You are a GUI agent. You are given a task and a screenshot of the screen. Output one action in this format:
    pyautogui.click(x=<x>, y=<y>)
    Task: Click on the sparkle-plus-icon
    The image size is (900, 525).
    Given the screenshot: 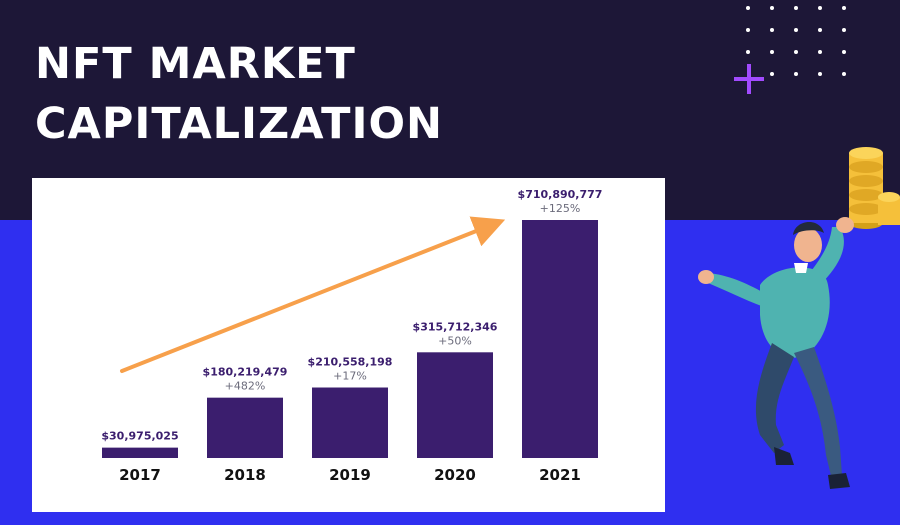 What is the action you would take?
    pyautogui.click(x=749, y=79)
    